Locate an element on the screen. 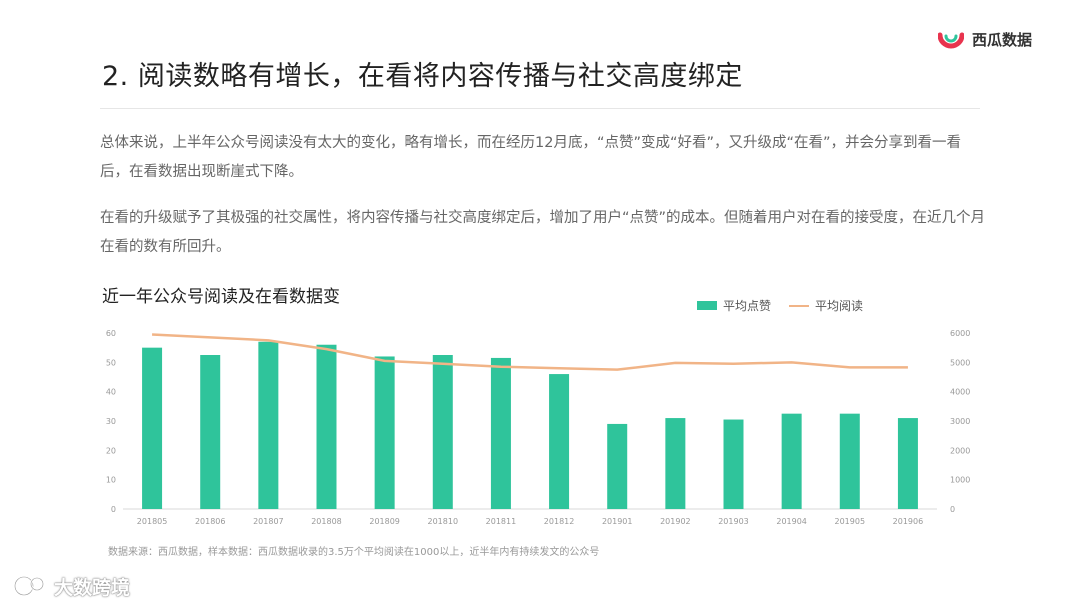  x-tick-label: 201901 is located at coordinates (617, 521).